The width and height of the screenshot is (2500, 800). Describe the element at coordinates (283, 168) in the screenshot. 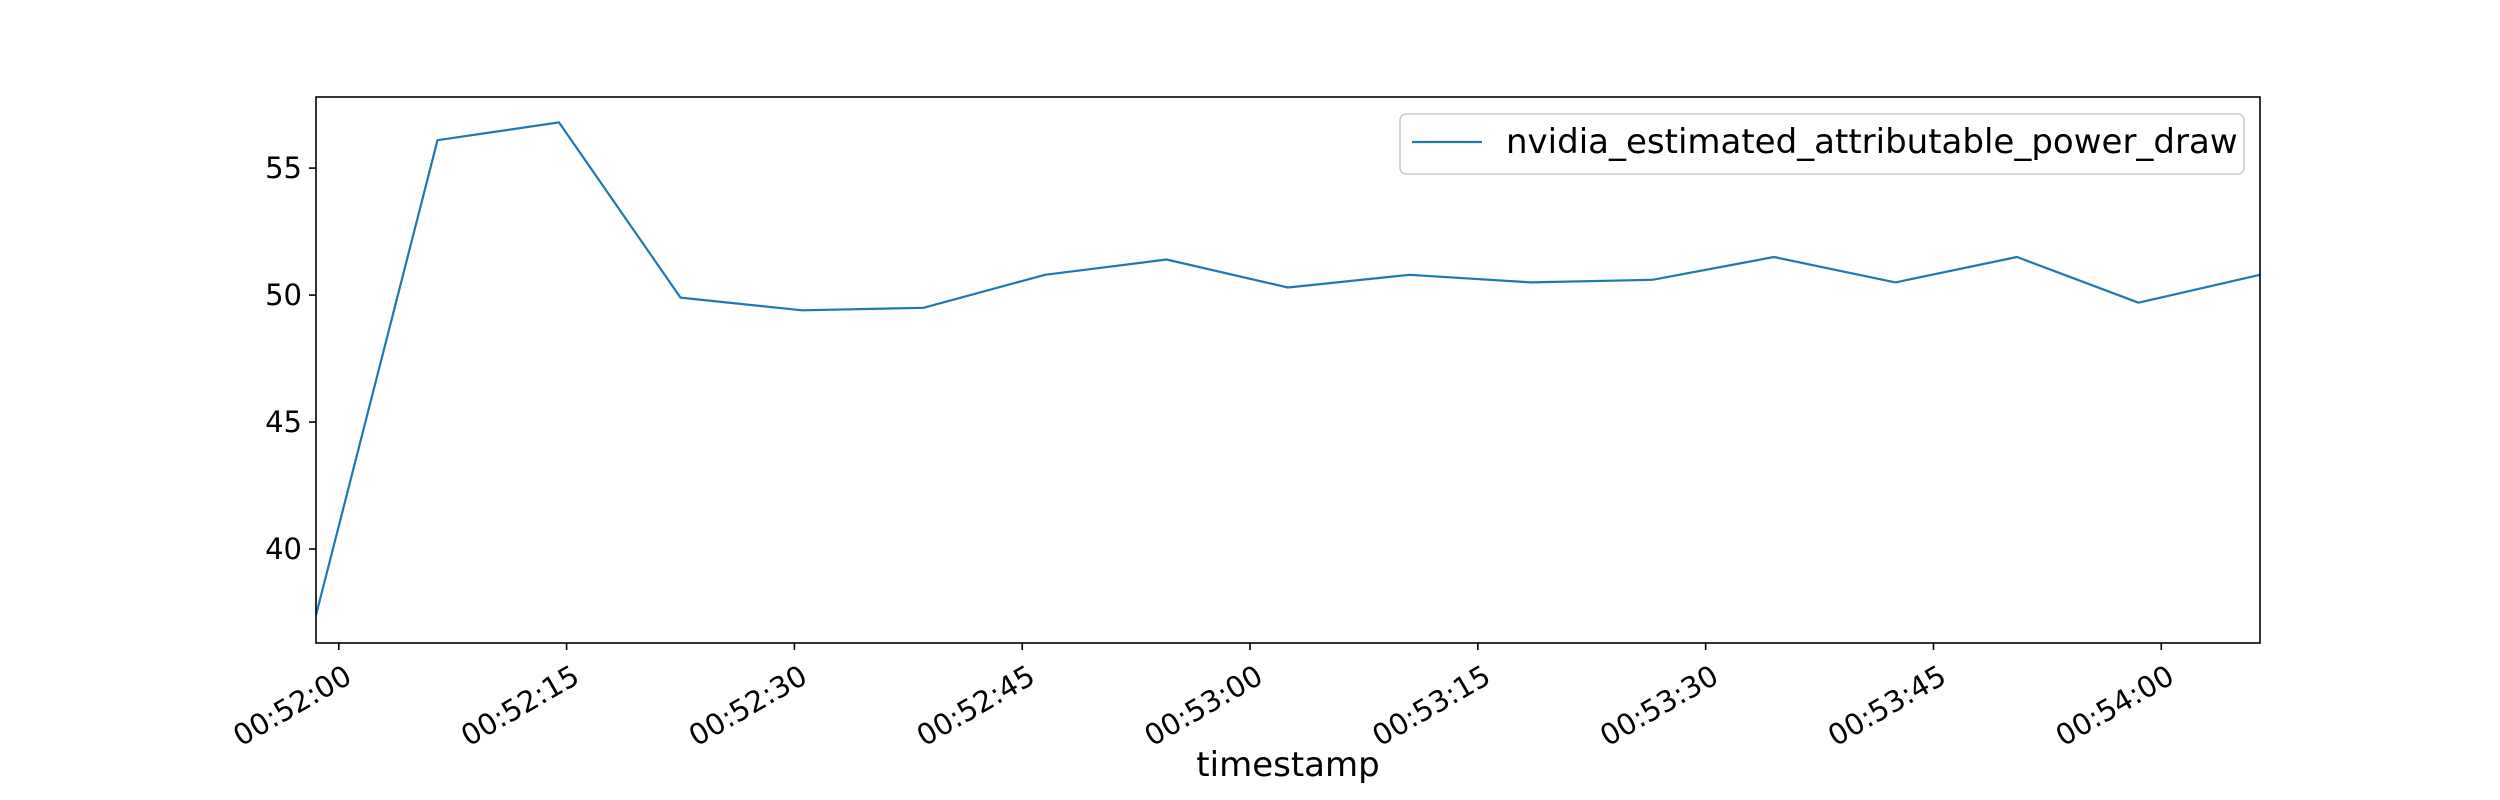

I see `y-tick-label: 55` at that location.